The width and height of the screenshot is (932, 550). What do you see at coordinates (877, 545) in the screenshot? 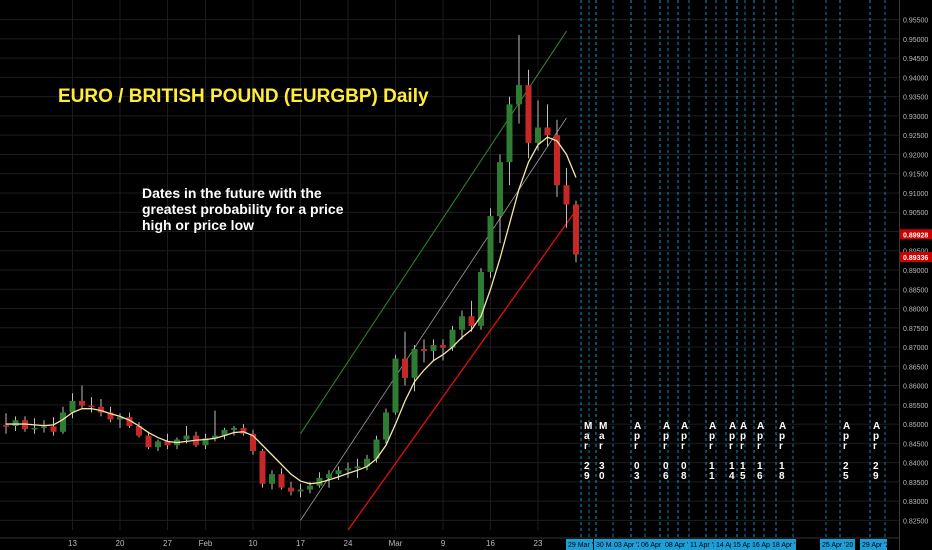
I see `future-date-tag: 29 Apr '20` at bounding box center [877, 545].